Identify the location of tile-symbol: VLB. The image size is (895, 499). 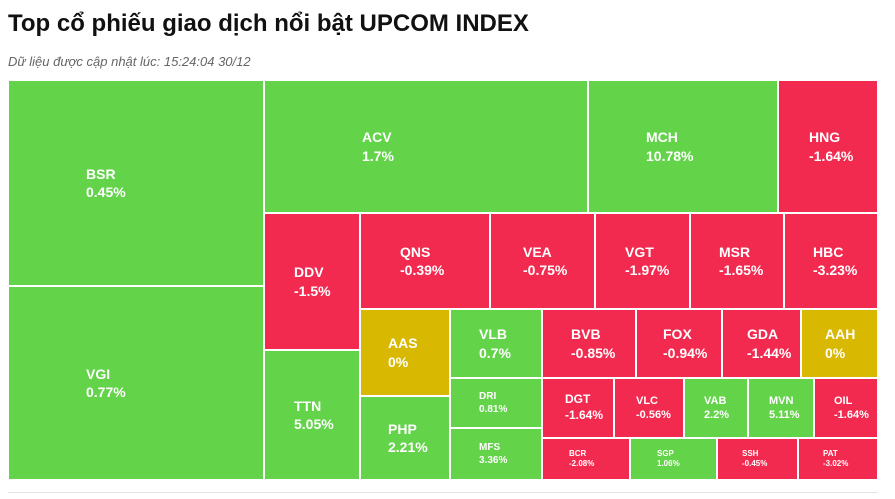
(493, 334).